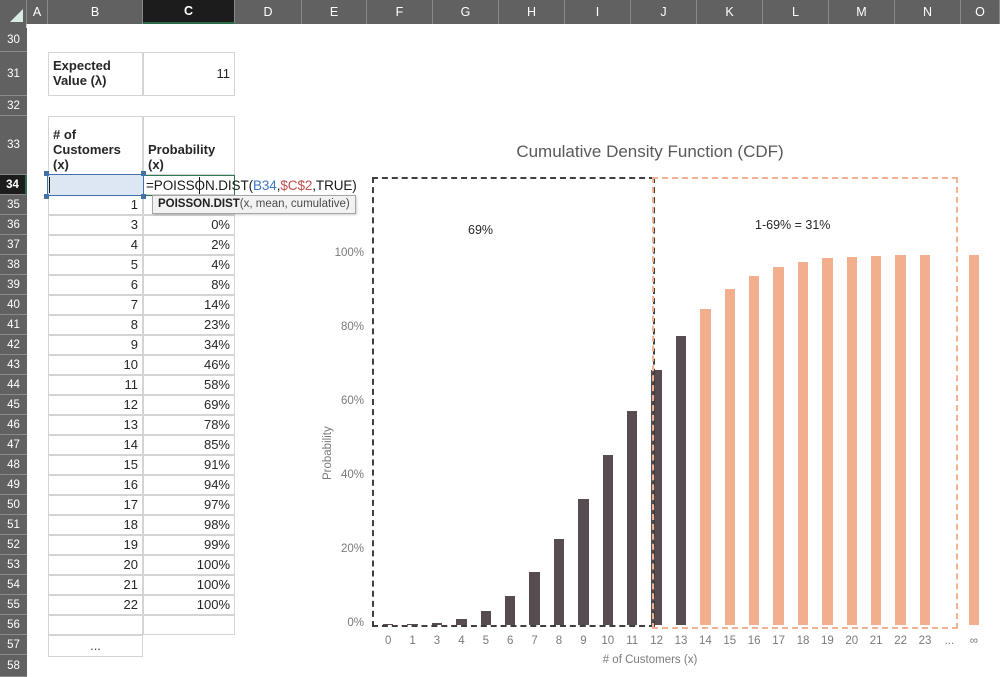 The width and height of the screenshot is (1000, 677). What do you see at coordinates (13, 425) in the screenshot?
I see `row-header-46: 46` at bounding box center [13, 425].